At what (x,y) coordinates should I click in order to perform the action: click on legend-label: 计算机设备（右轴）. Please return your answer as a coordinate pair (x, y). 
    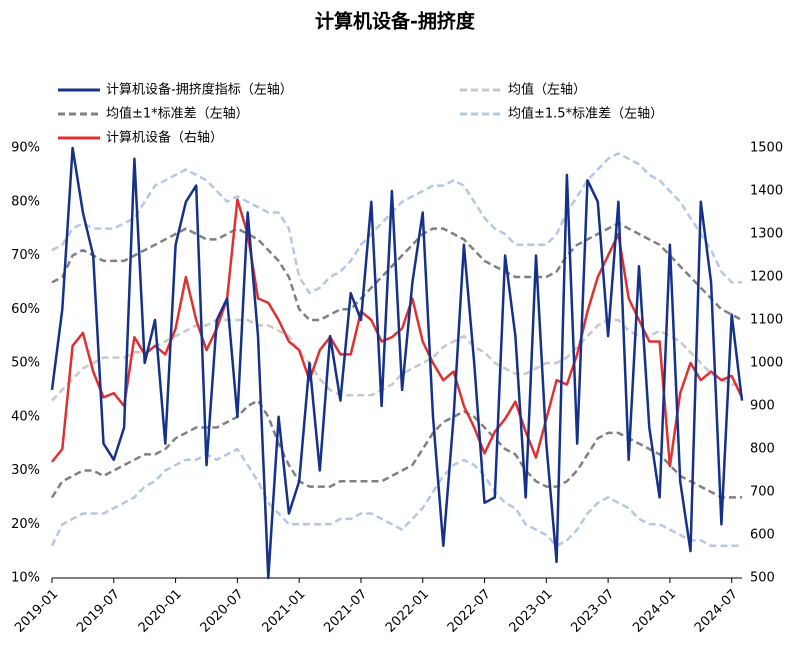
    Looking at the image, I should click on (164, 138).